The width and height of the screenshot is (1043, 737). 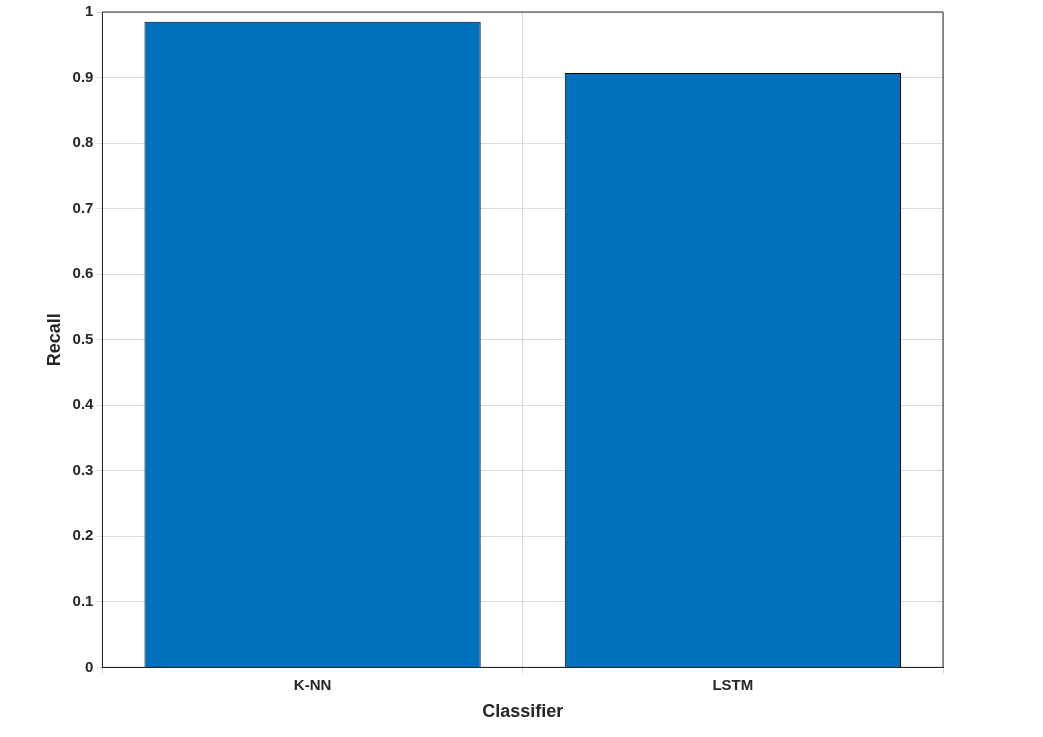 I want to click on y-tick-label: 0.4, so click(x=83, y=404).